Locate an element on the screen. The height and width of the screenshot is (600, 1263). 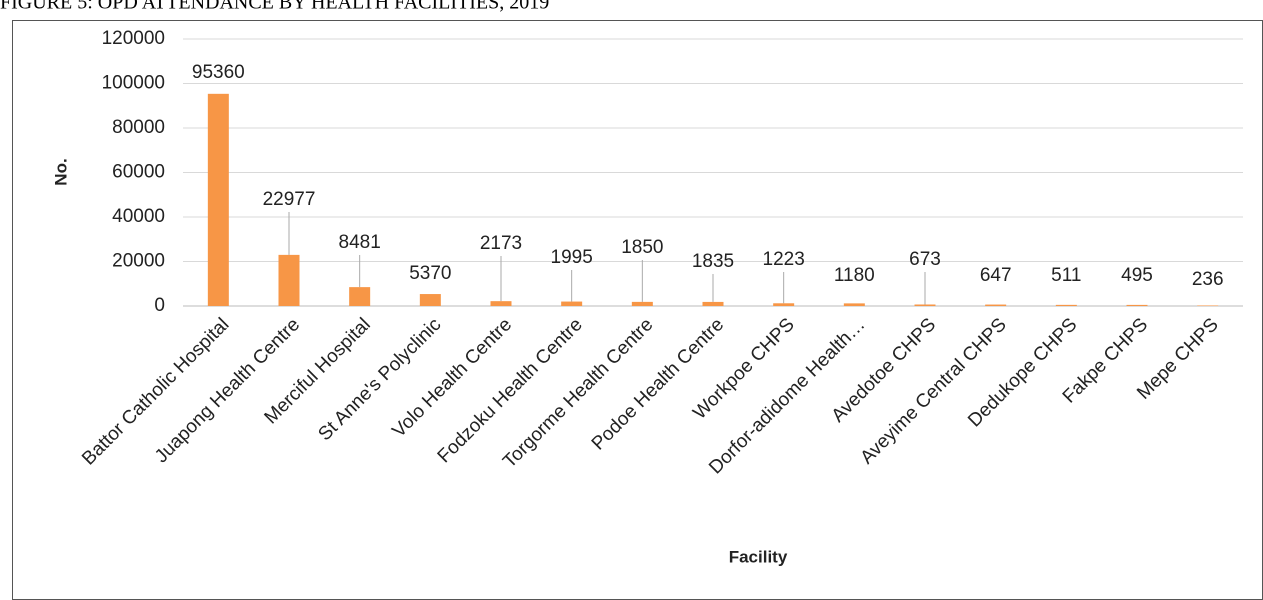
data-label: 95360 is located at coordinates (218, 72).